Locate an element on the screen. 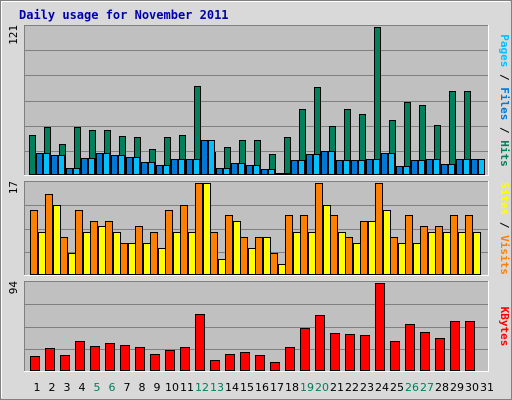  legend-item-visits: Visits is located at coordinates (504, 255).